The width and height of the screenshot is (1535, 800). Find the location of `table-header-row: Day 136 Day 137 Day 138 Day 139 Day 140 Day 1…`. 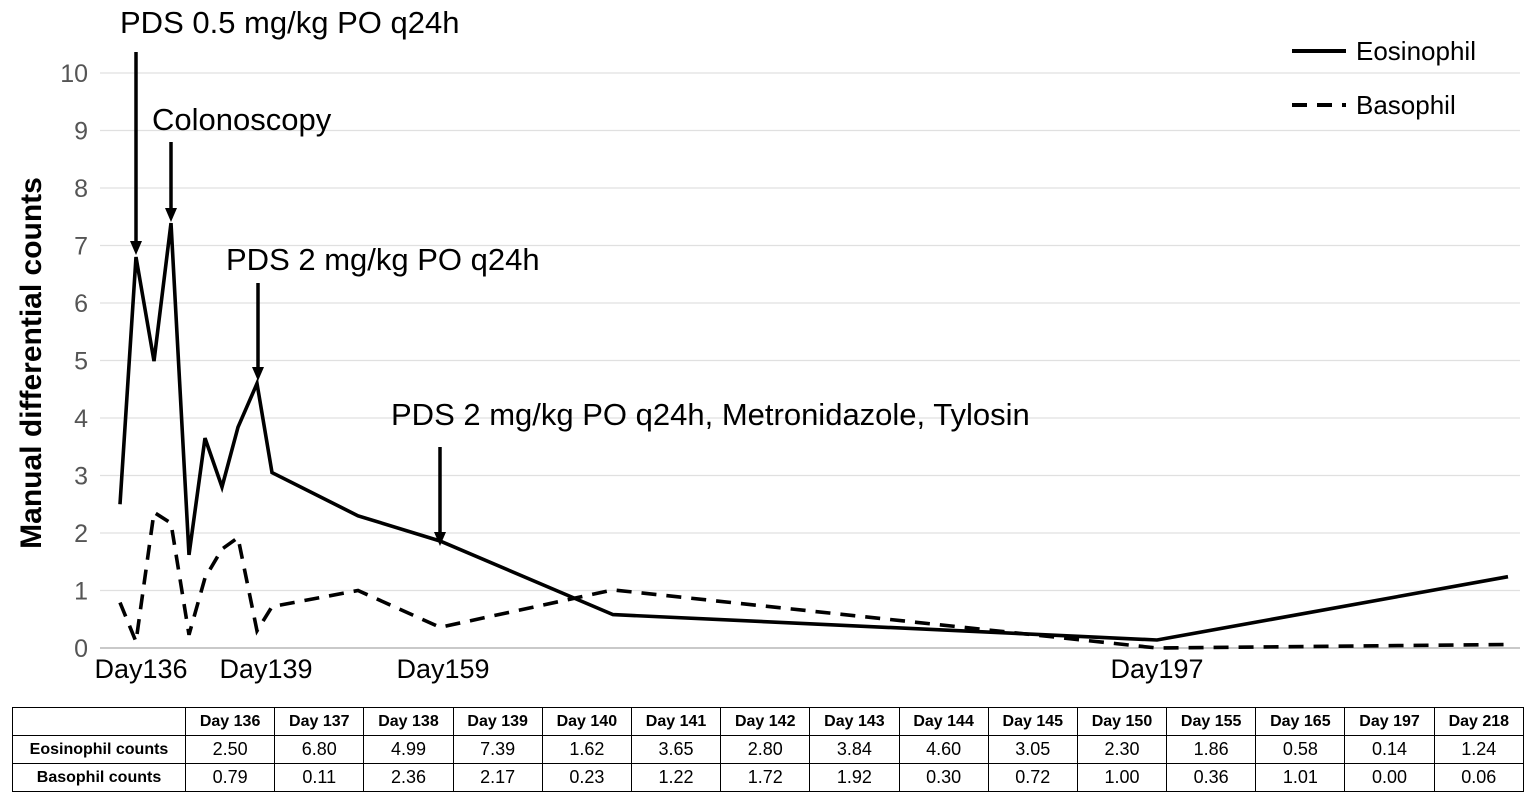

table-header-row: Day 136 Day 137 Day 138 Day 139 Day 140 Day 1… is located at coordinates (768, 721).